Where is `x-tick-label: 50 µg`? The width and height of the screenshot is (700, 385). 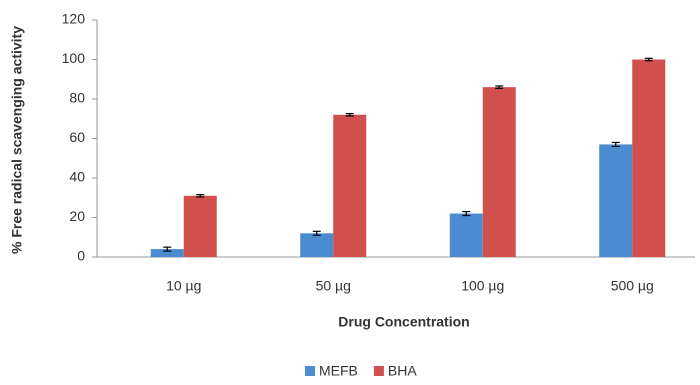
x-tick-label: 50 µg is located at coordinates (333, 286).